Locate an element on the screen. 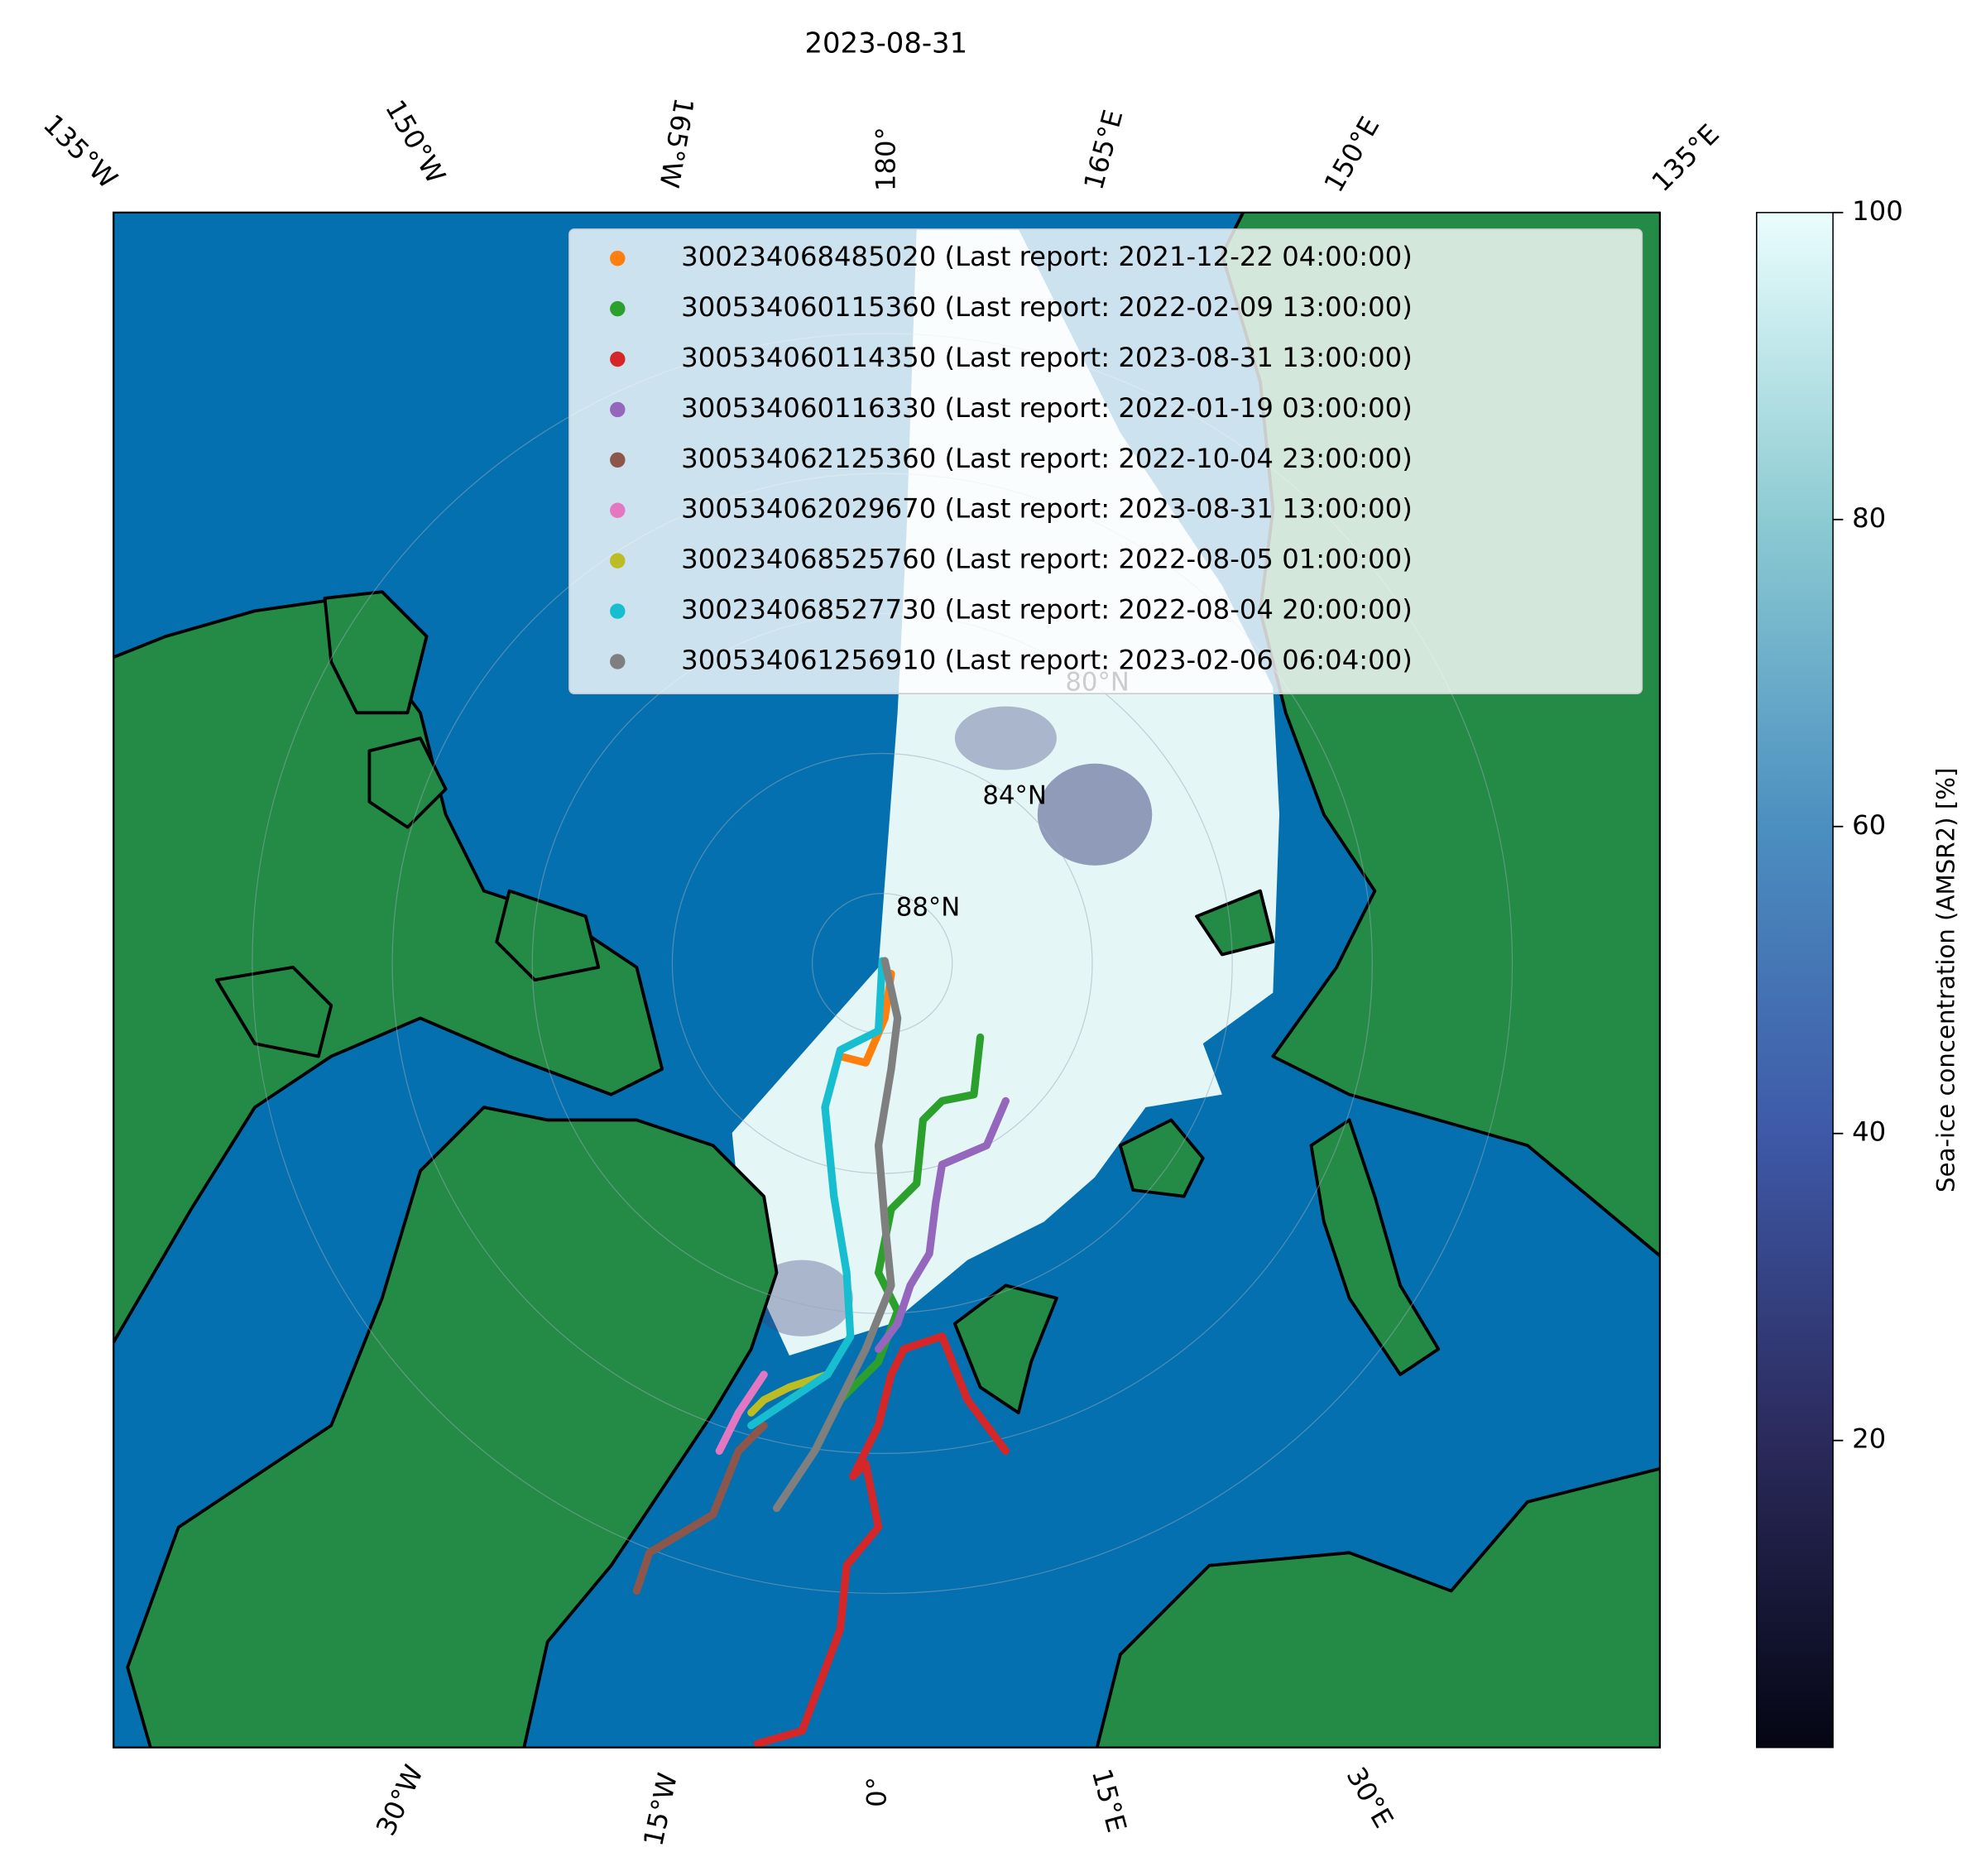 The width and height of the screenshot is (1986, 1876). colorbar-ticks: 20 40 60 80 100 is located at coordinates (1868, 825).